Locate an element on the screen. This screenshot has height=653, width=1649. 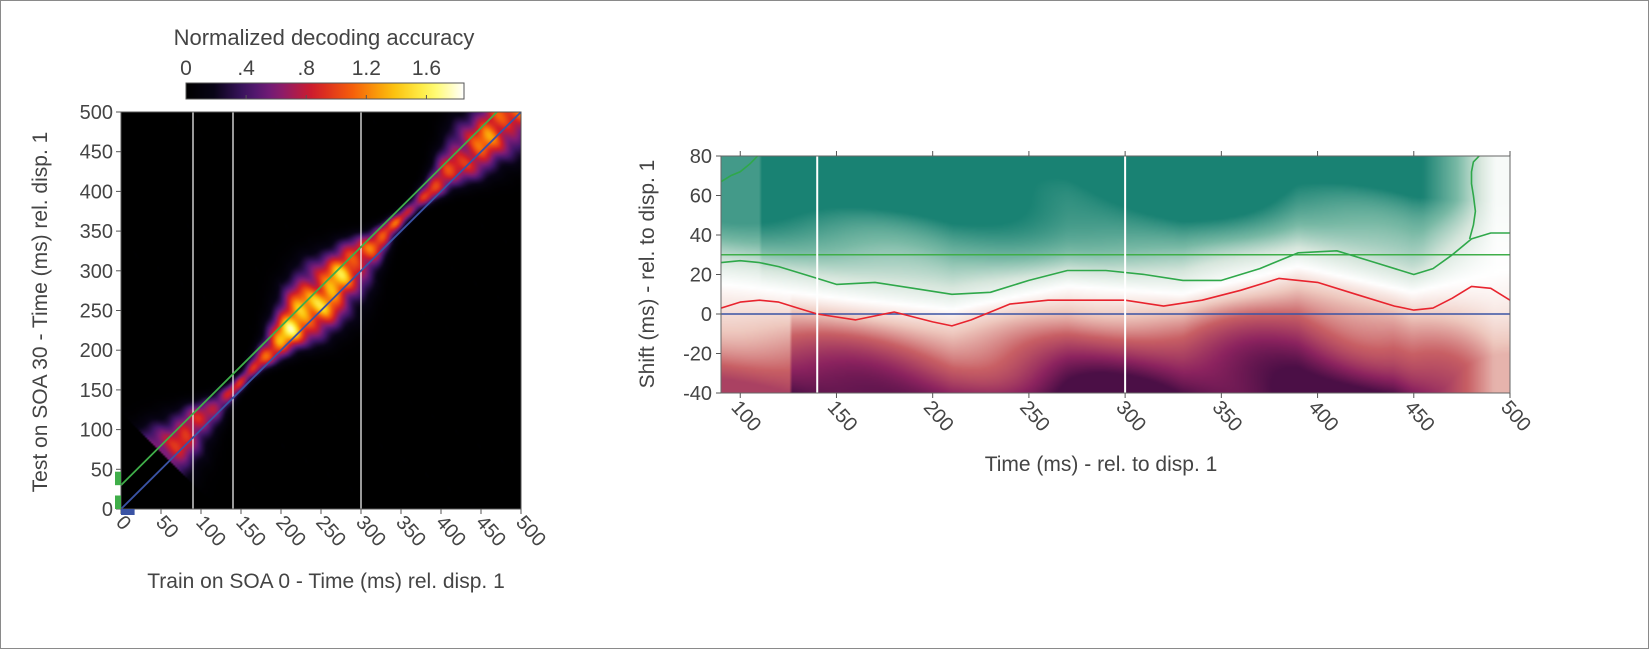
left-y-tick-label: 350 is located at coordinates (96, 232).